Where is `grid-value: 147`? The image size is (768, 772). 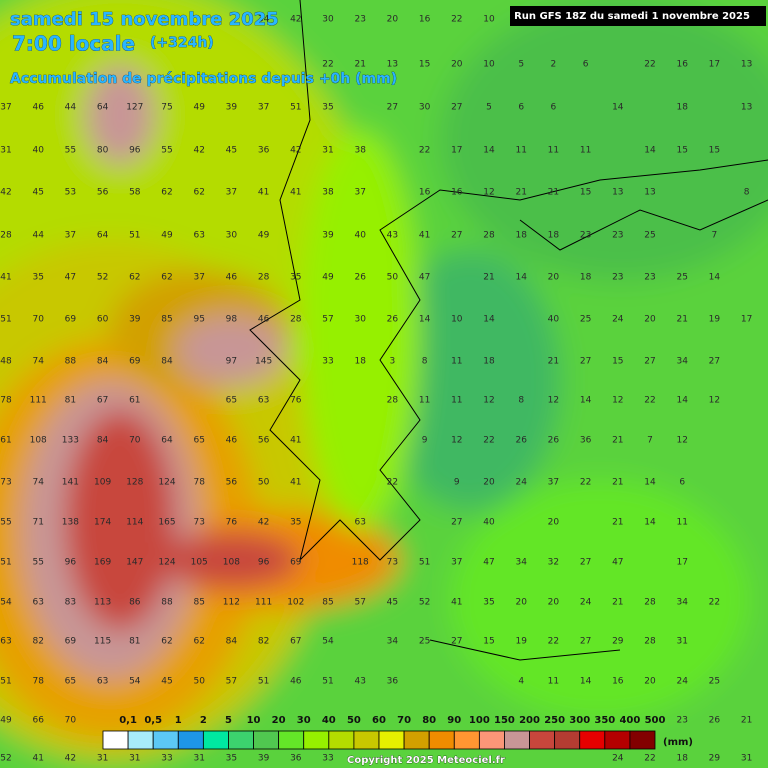
grid-value: 147 is located at coordinates (134, 563).